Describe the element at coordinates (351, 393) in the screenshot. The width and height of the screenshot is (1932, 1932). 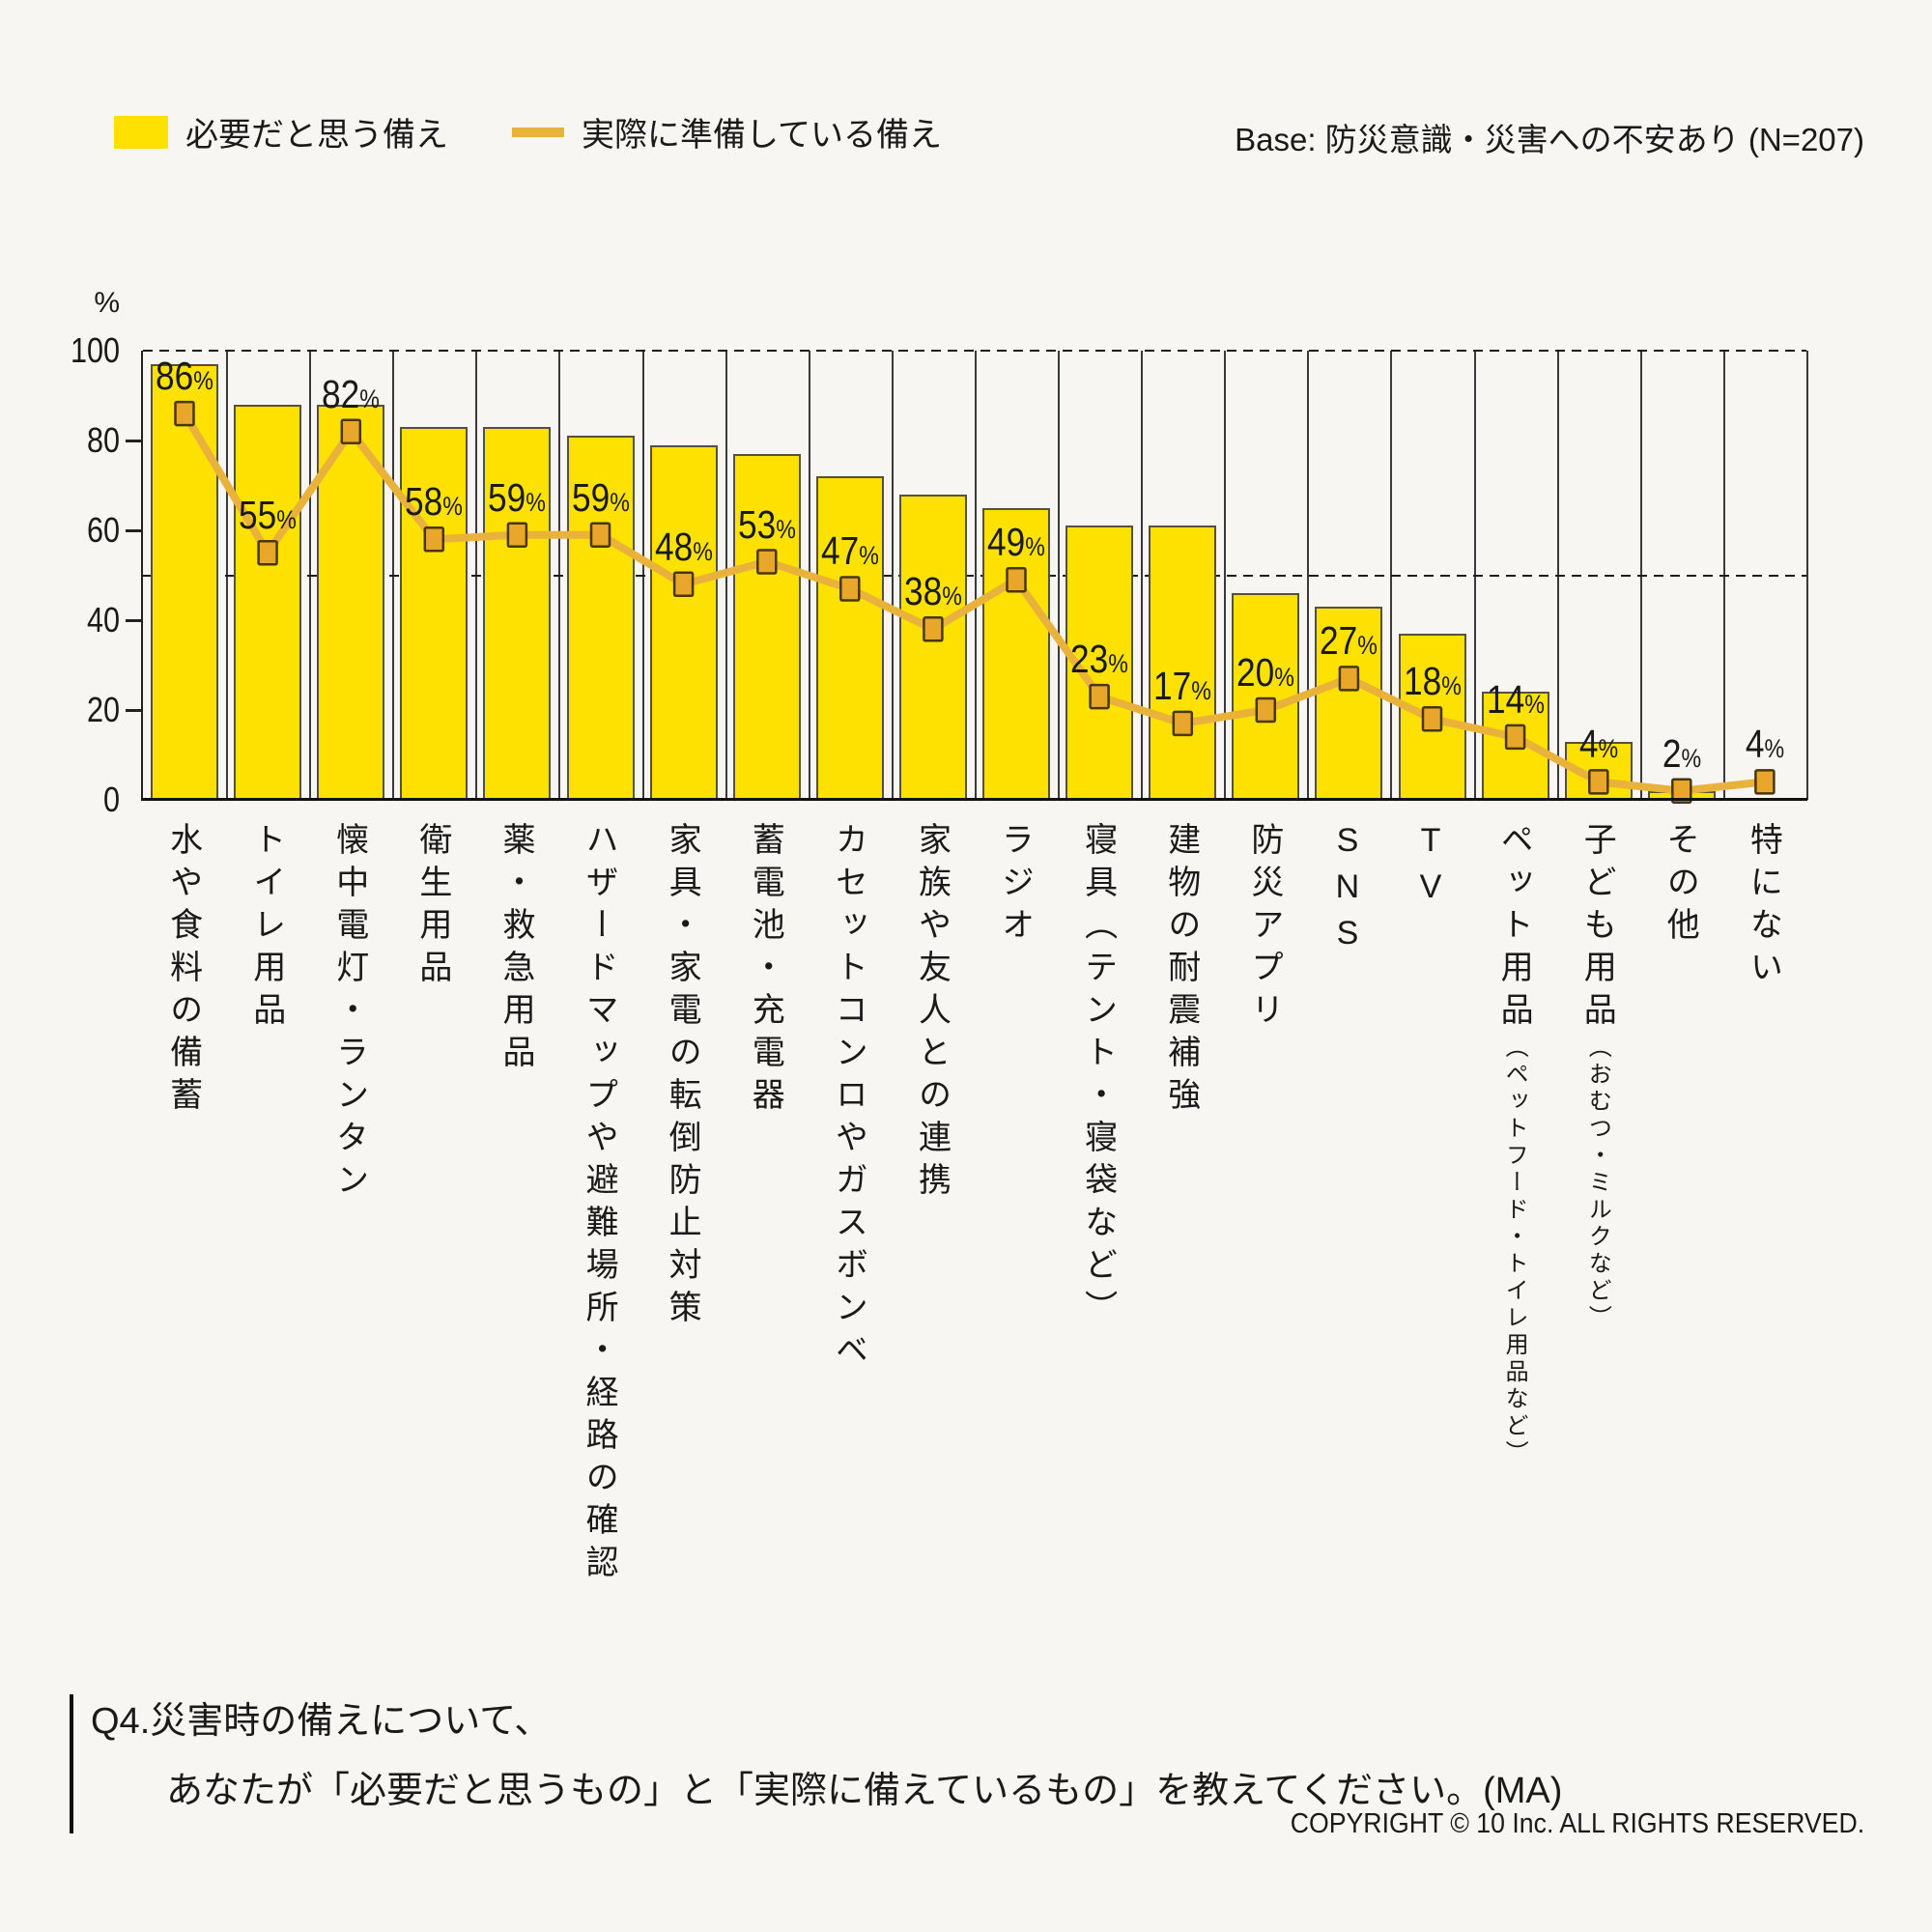
I see `data-label: 82%` at that location.